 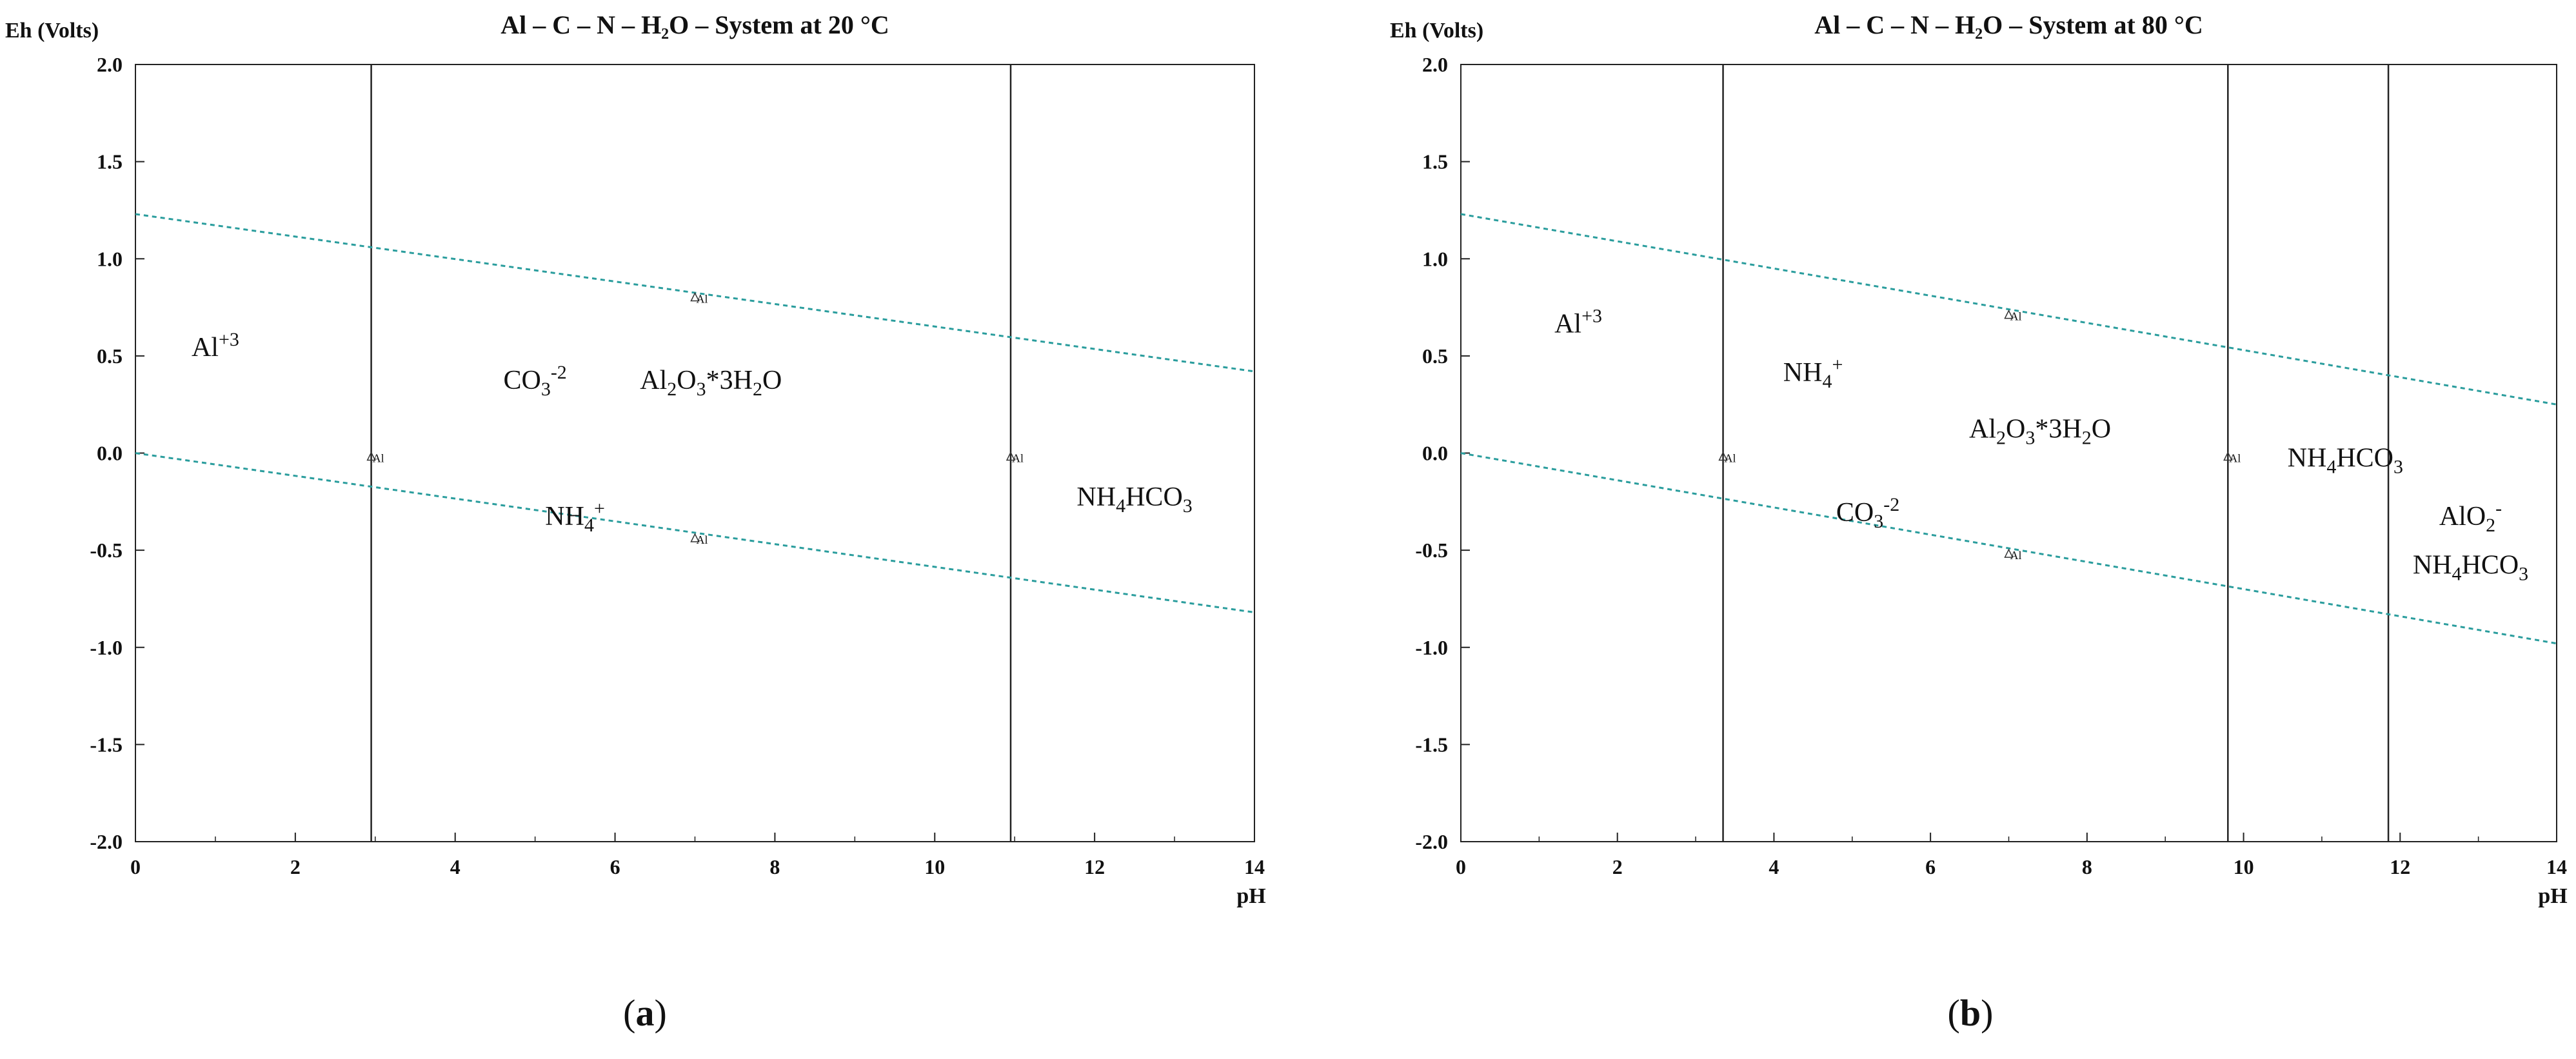 What do you see at coordinates (694, 24) in the screenshot?
I see `chart-title: Al – C – N – H₂O – System at 20 °C` at bounding box center [694, 24].